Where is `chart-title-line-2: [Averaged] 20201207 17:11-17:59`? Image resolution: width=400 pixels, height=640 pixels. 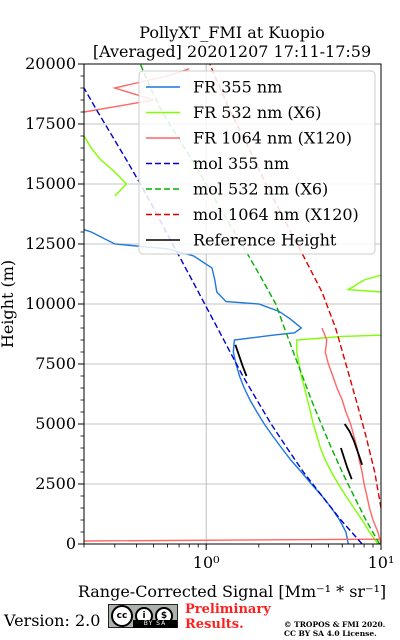
chart-title-line-2: [Averaged] 20201207 17:11-17:59 is located at coordinates (232, 51).